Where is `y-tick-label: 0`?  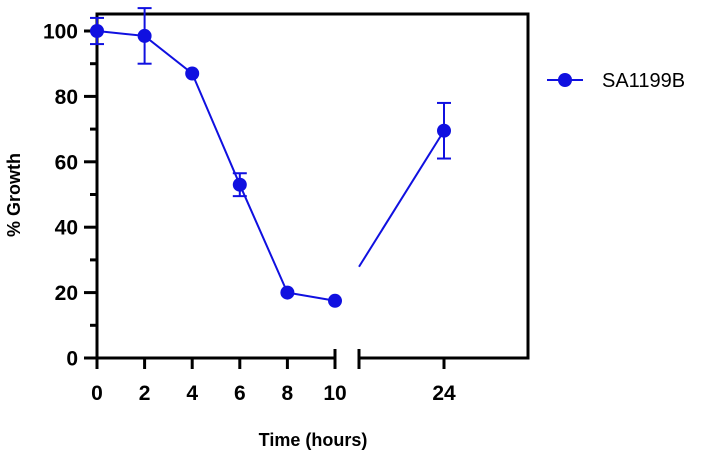 y-tick-label: 0 is located at coordinates (72, 359).